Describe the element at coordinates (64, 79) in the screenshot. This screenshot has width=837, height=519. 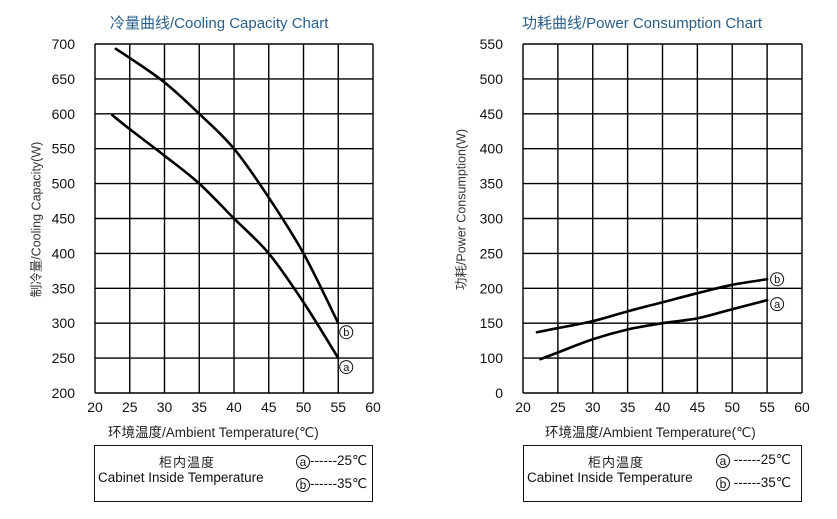
I see `y-tick-label: 650` at that location.